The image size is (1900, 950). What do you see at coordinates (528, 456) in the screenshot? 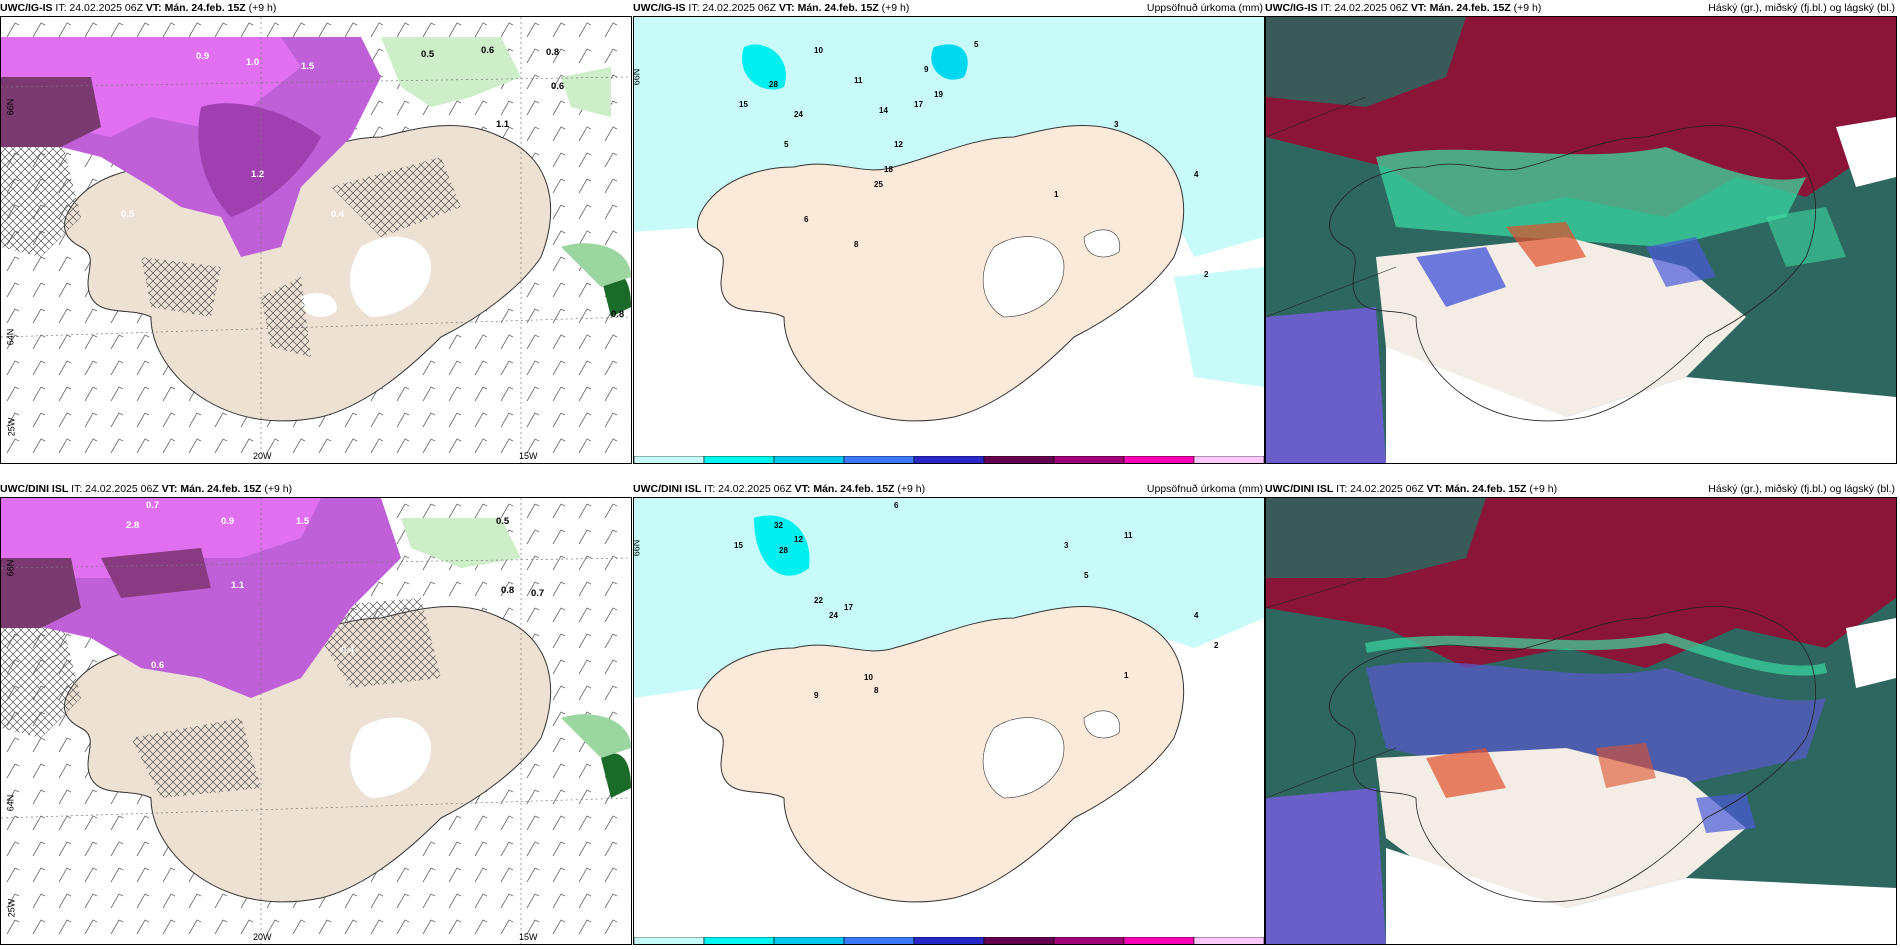
I see `lon-label: 15W` at bounding box center [528, 456].